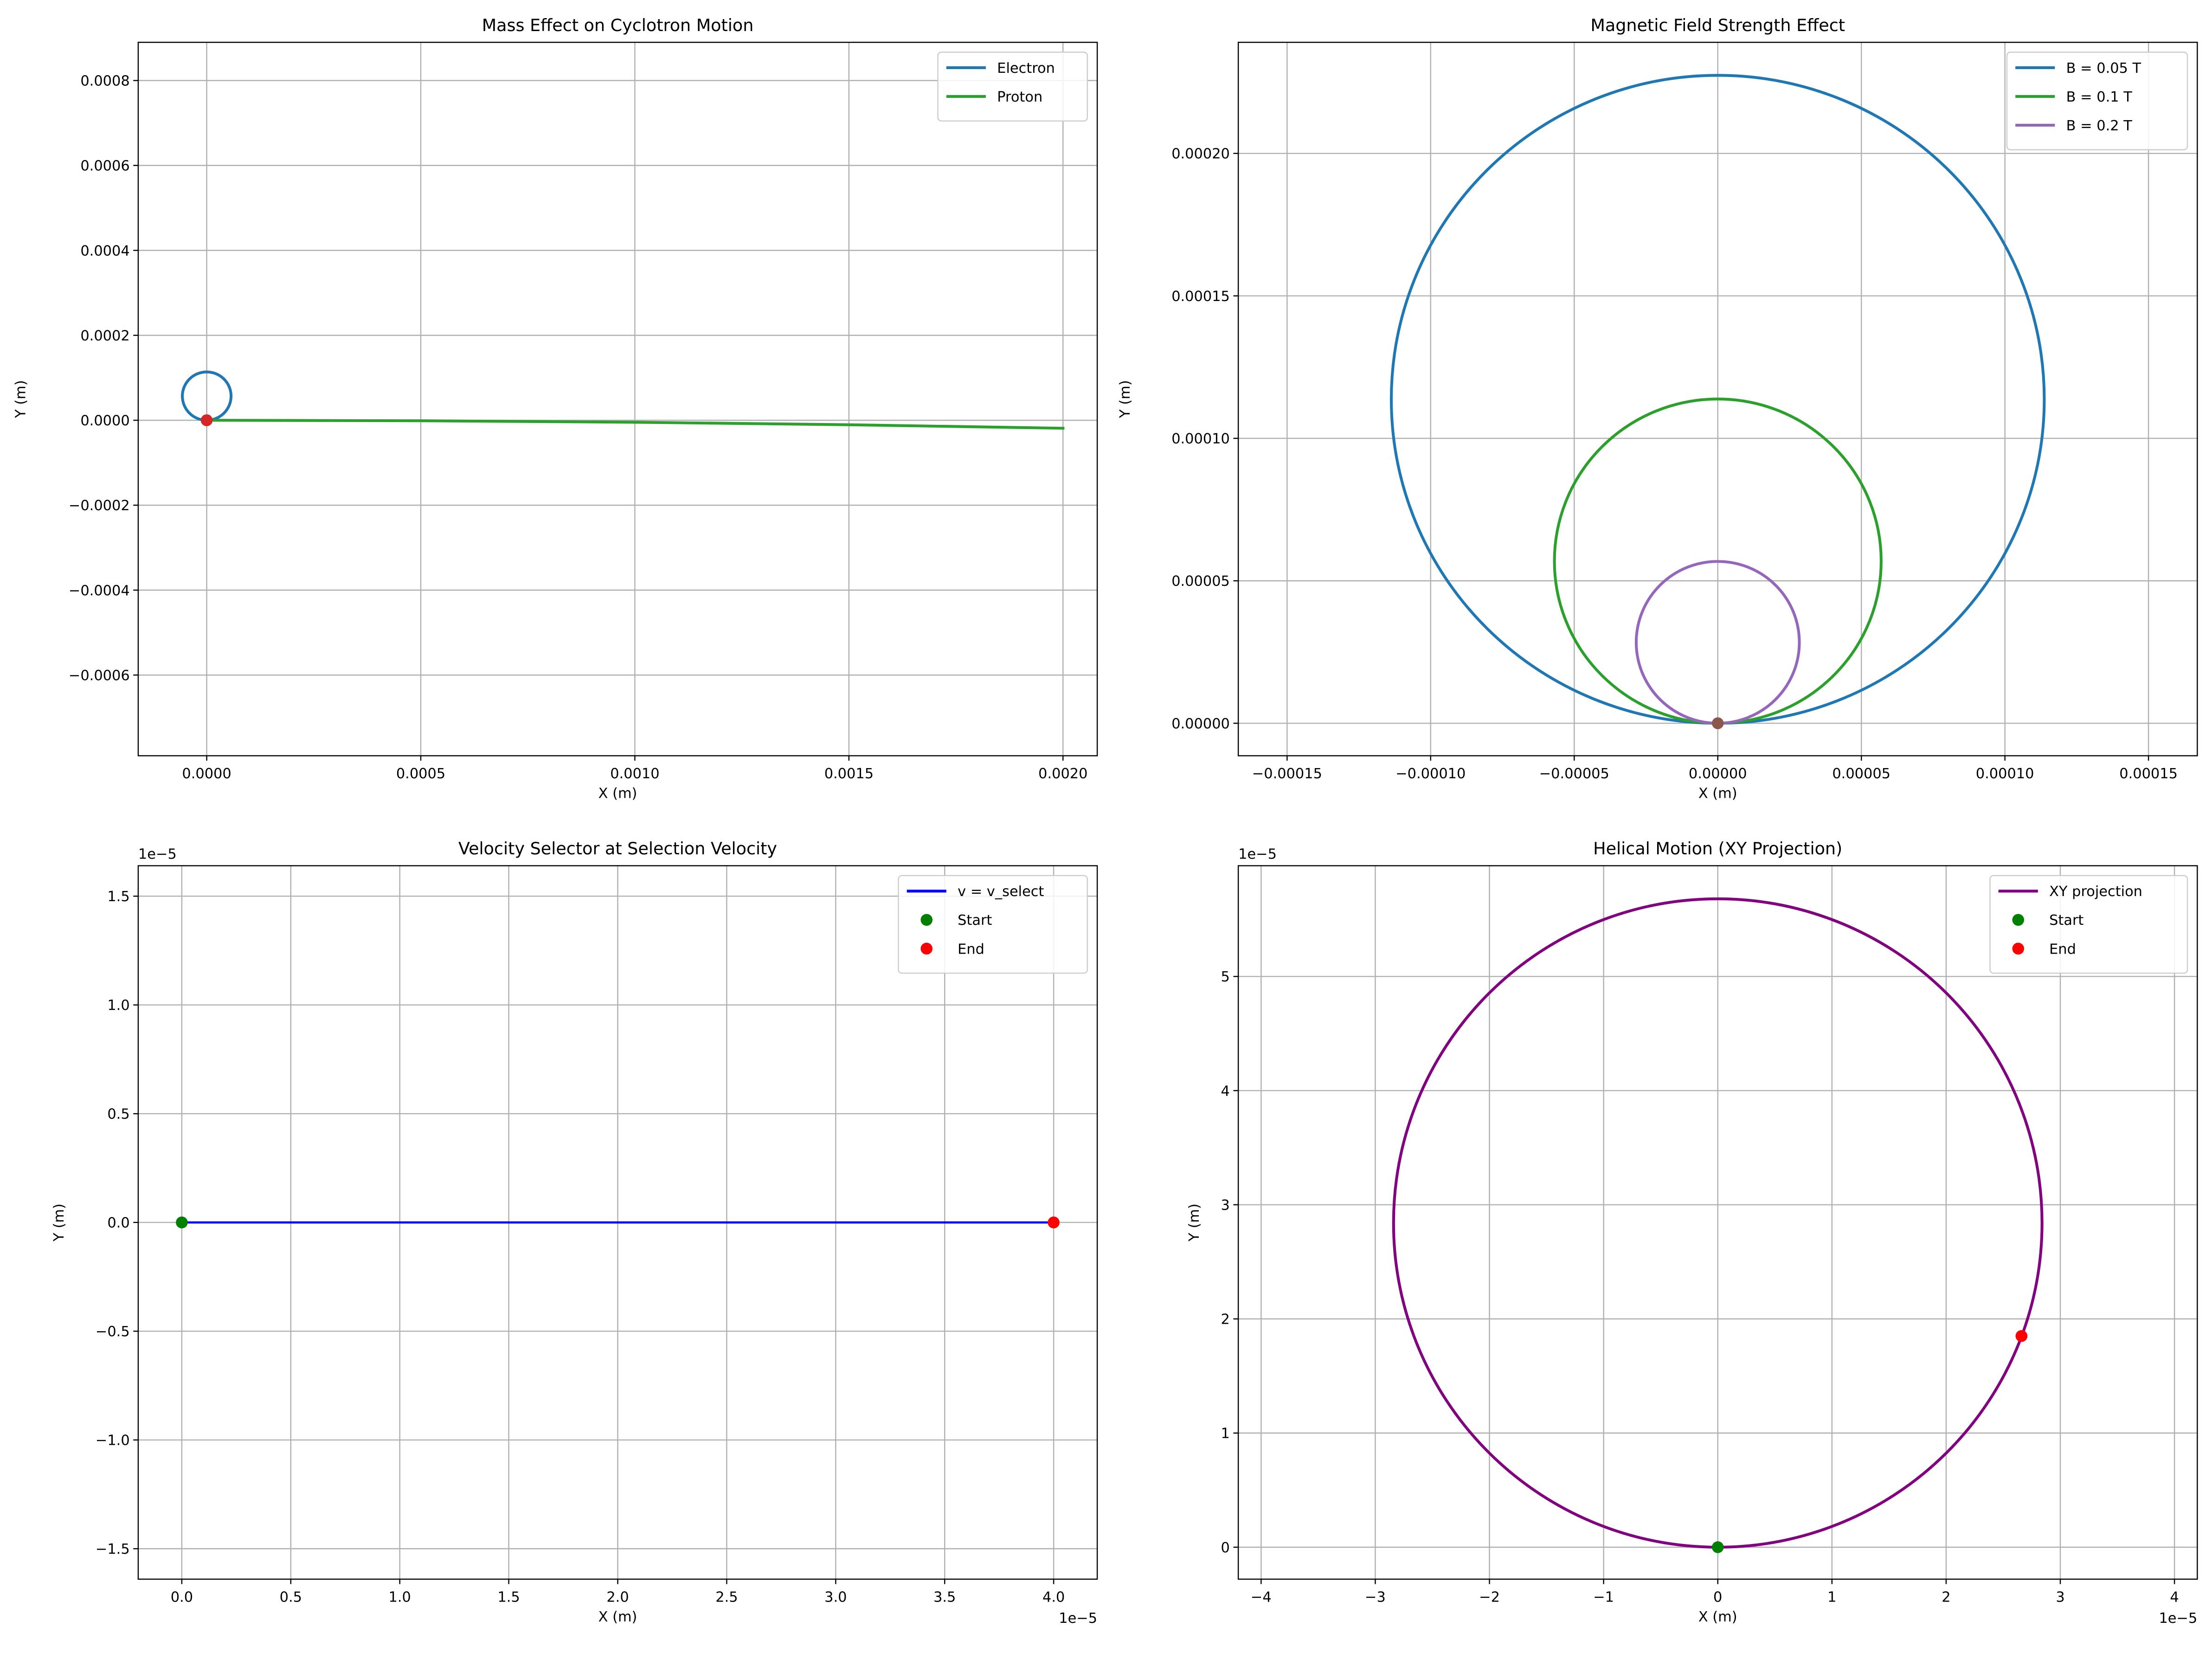 The height and width of the screenshot is (1653, 2212). I want to click on legend: XY projection Start End, so click(2088, 925).